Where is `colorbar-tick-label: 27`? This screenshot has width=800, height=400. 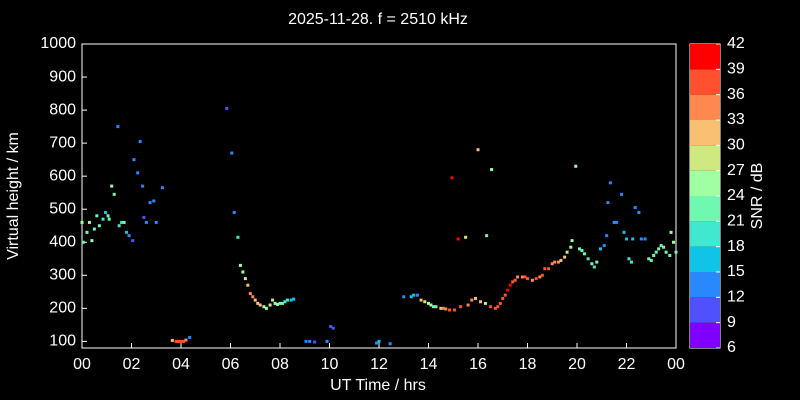
colorbar-tick-label: 27 is located at coordinates (736, 170).